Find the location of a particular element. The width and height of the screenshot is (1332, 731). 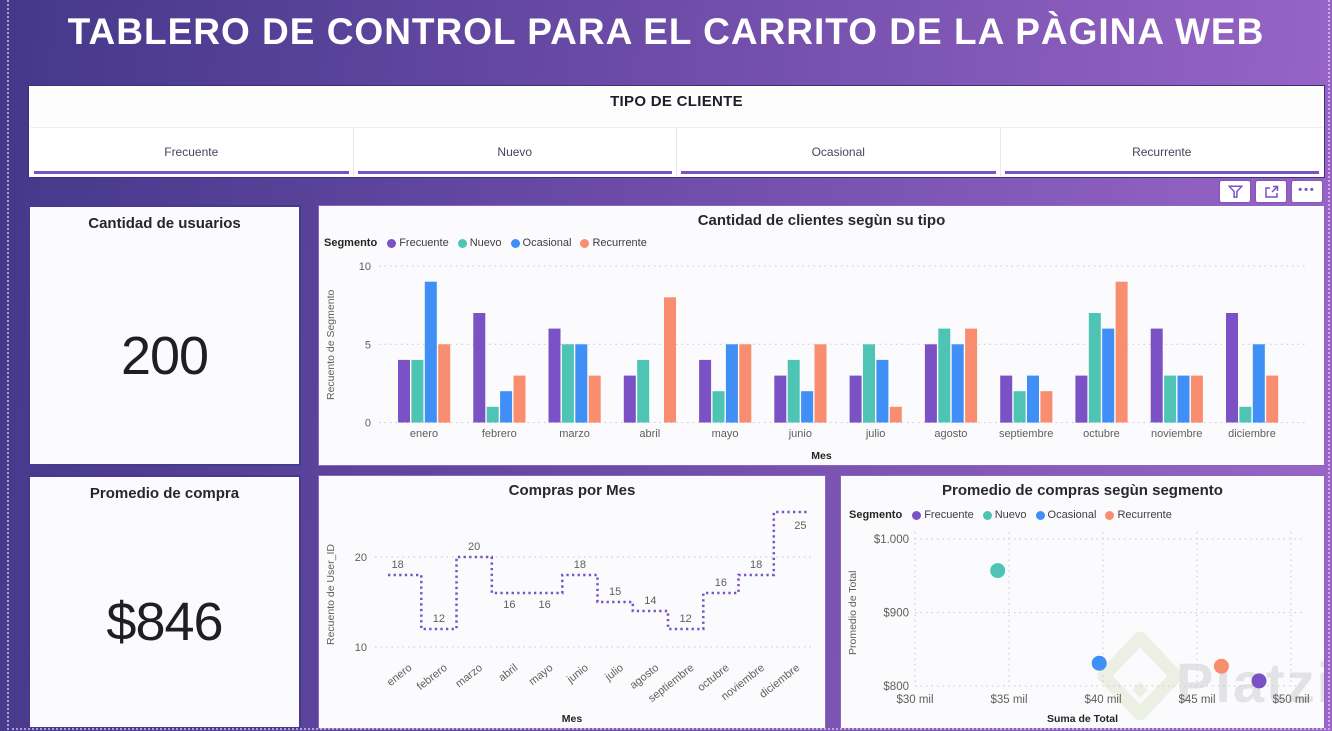

legend-item-label: Ocasional is located at coordinates (547, 243).